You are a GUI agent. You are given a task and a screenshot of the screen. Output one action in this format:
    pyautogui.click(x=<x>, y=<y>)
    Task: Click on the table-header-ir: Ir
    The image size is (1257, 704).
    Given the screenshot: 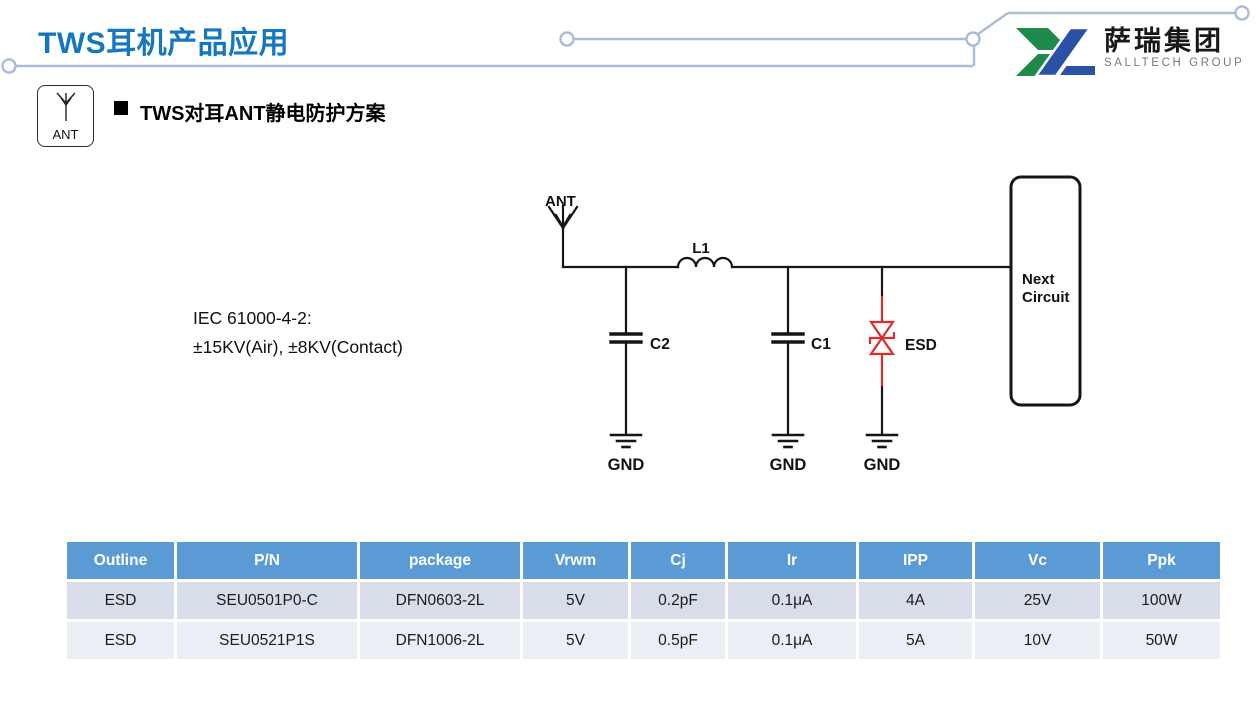 What is the action you would take?
    pyautogui.click(x=790, y=560)
    